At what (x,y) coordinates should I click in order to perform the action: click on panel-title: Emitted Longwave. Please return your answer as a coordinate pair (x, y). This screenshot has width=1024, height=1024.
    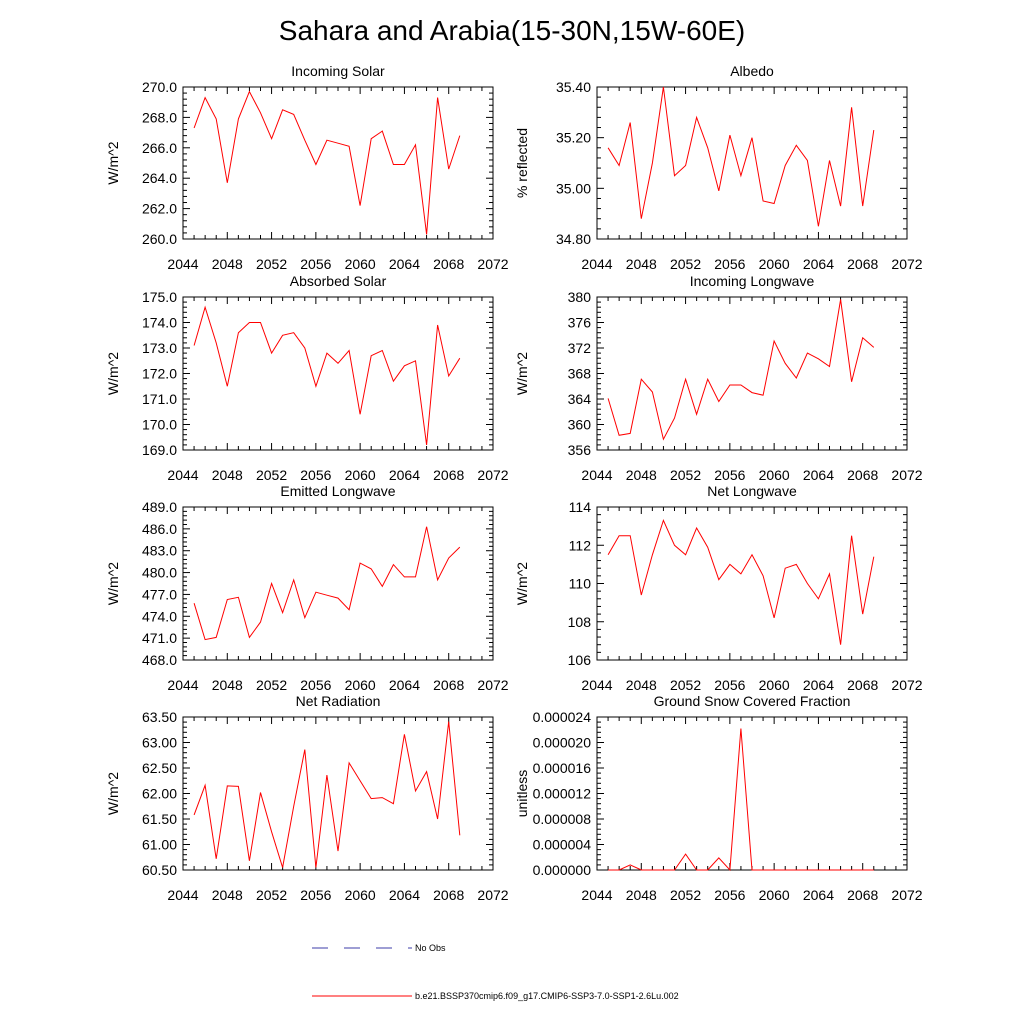
    Looking at the image, I should click on (337, 491).